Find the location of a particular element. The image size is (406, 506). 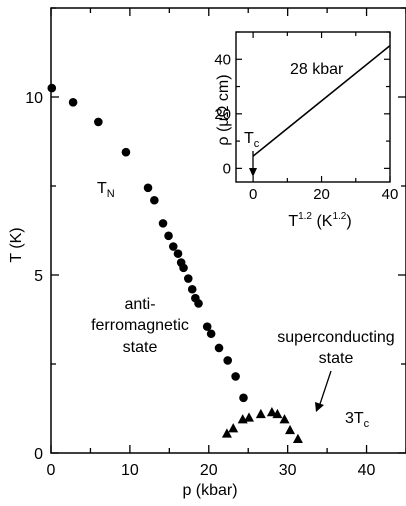

inset-resistivity-line is located at coordinates (321, 101).